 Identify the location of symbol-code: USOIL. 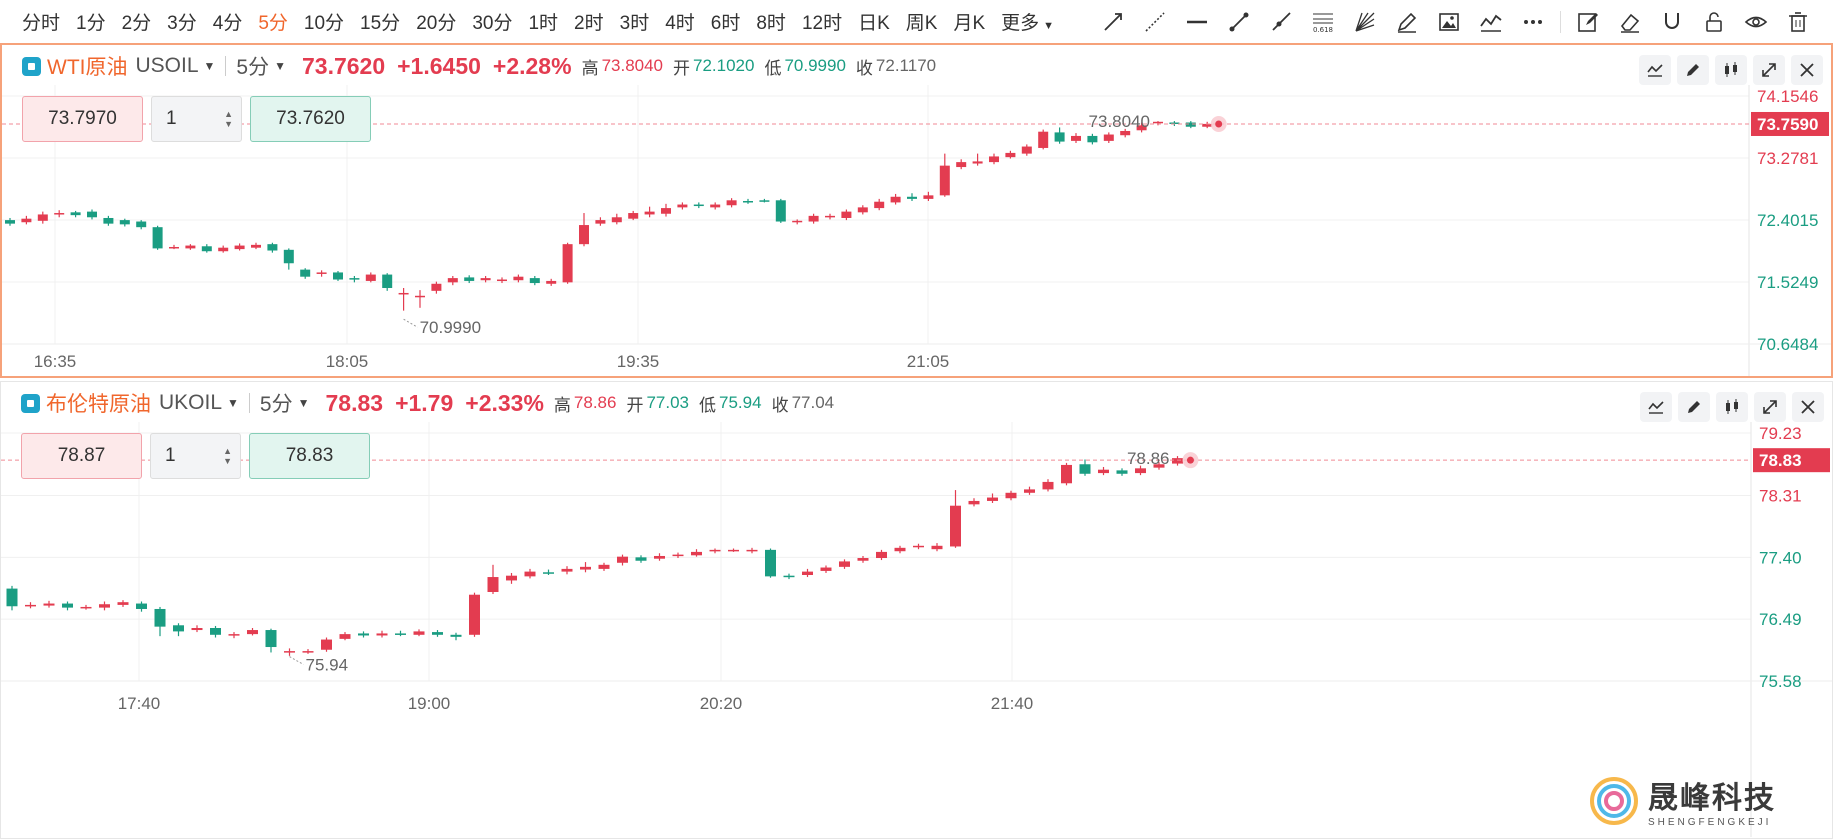
(167, 65).